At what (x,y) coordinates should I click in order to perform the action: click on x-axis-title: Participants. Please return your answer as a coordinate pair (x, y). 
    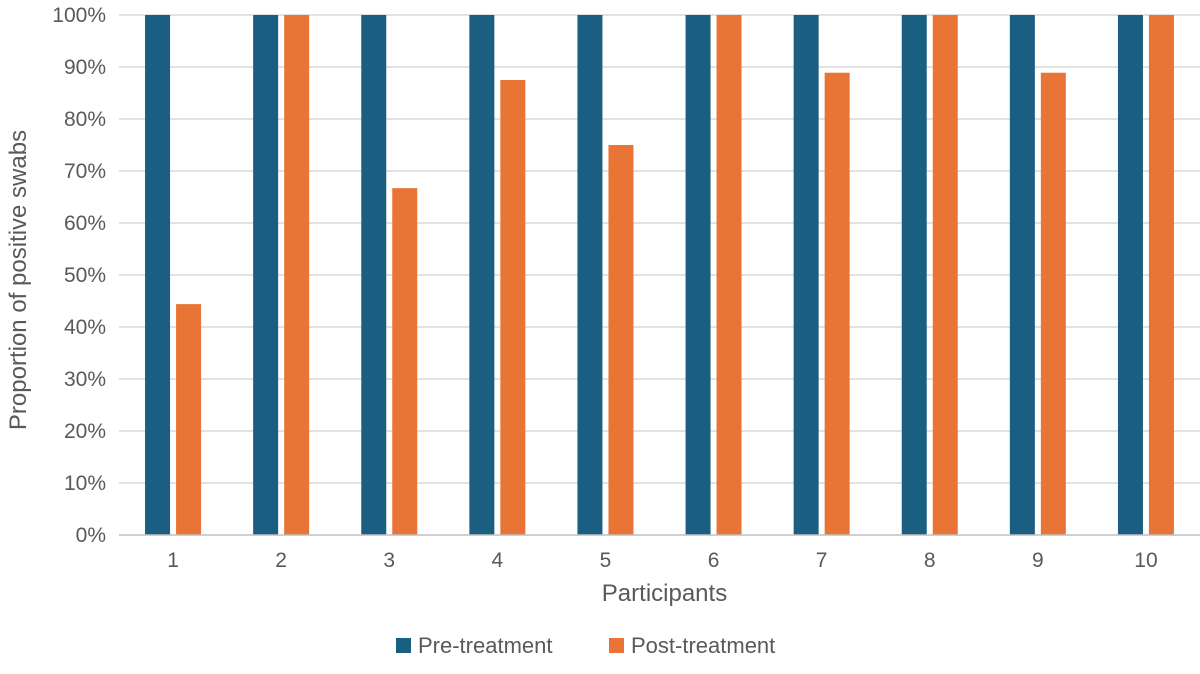
    Looking at the image, I should click on (664, 593).